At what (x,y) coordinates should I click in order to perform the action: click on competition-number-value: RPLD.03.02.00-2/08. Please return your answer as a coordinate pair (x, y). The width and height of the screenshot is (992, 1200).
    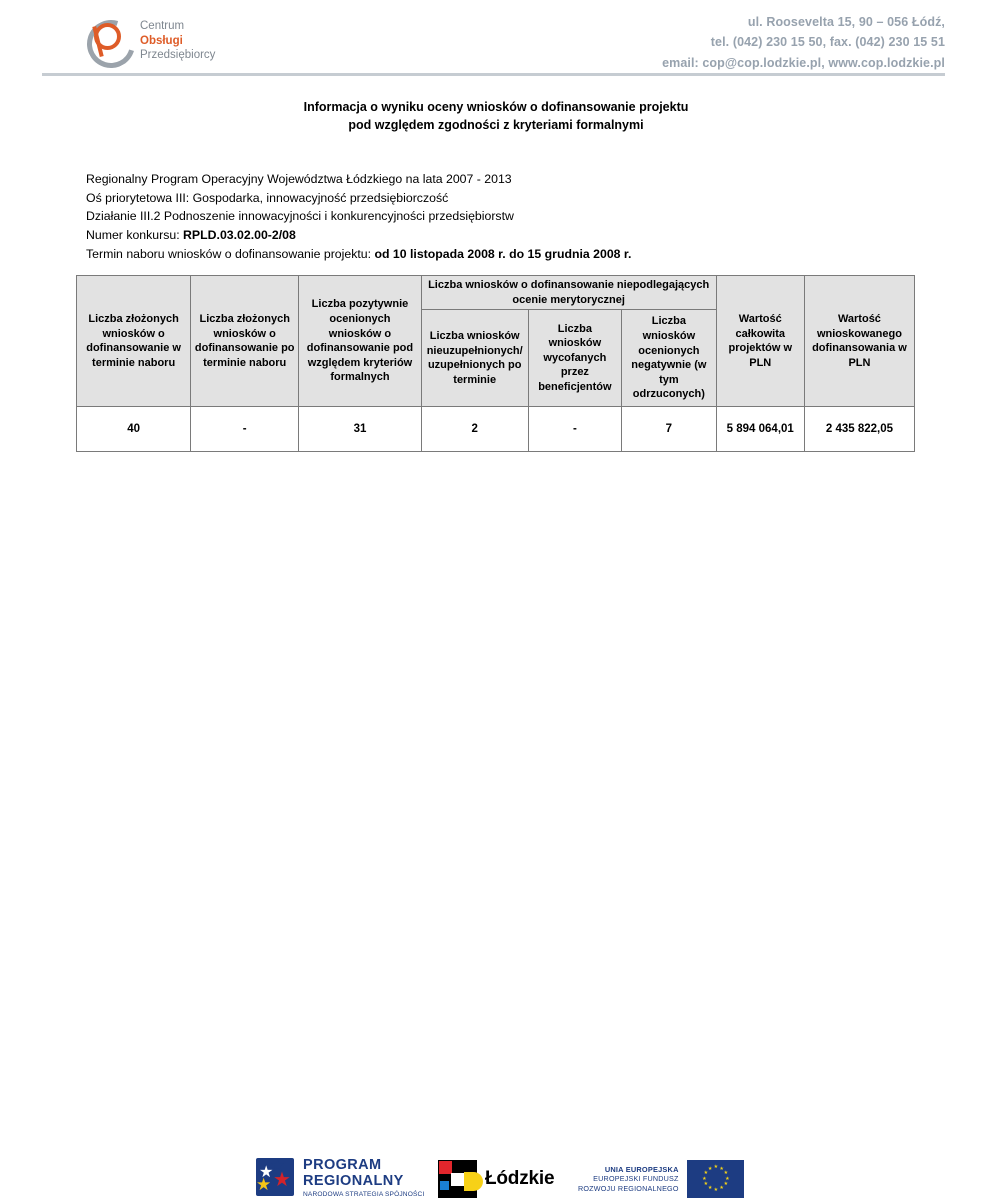
    Looking at the image, I should click on (239, 235).